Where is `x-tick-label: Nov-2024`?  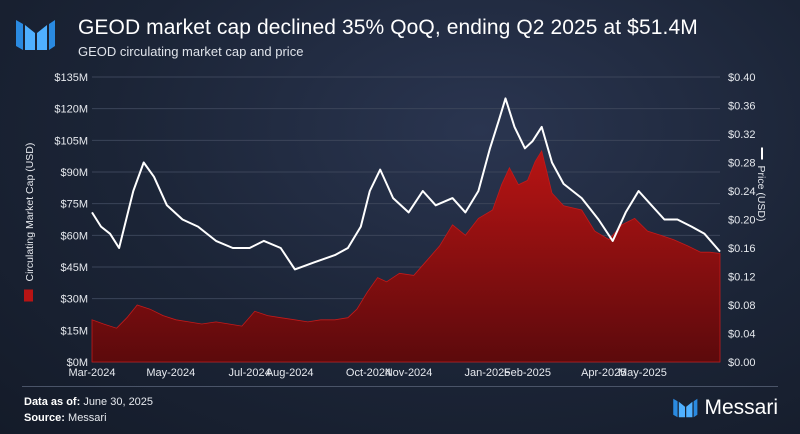
x-tick-label: Nov-2024 is located at coordinates (409, 373).